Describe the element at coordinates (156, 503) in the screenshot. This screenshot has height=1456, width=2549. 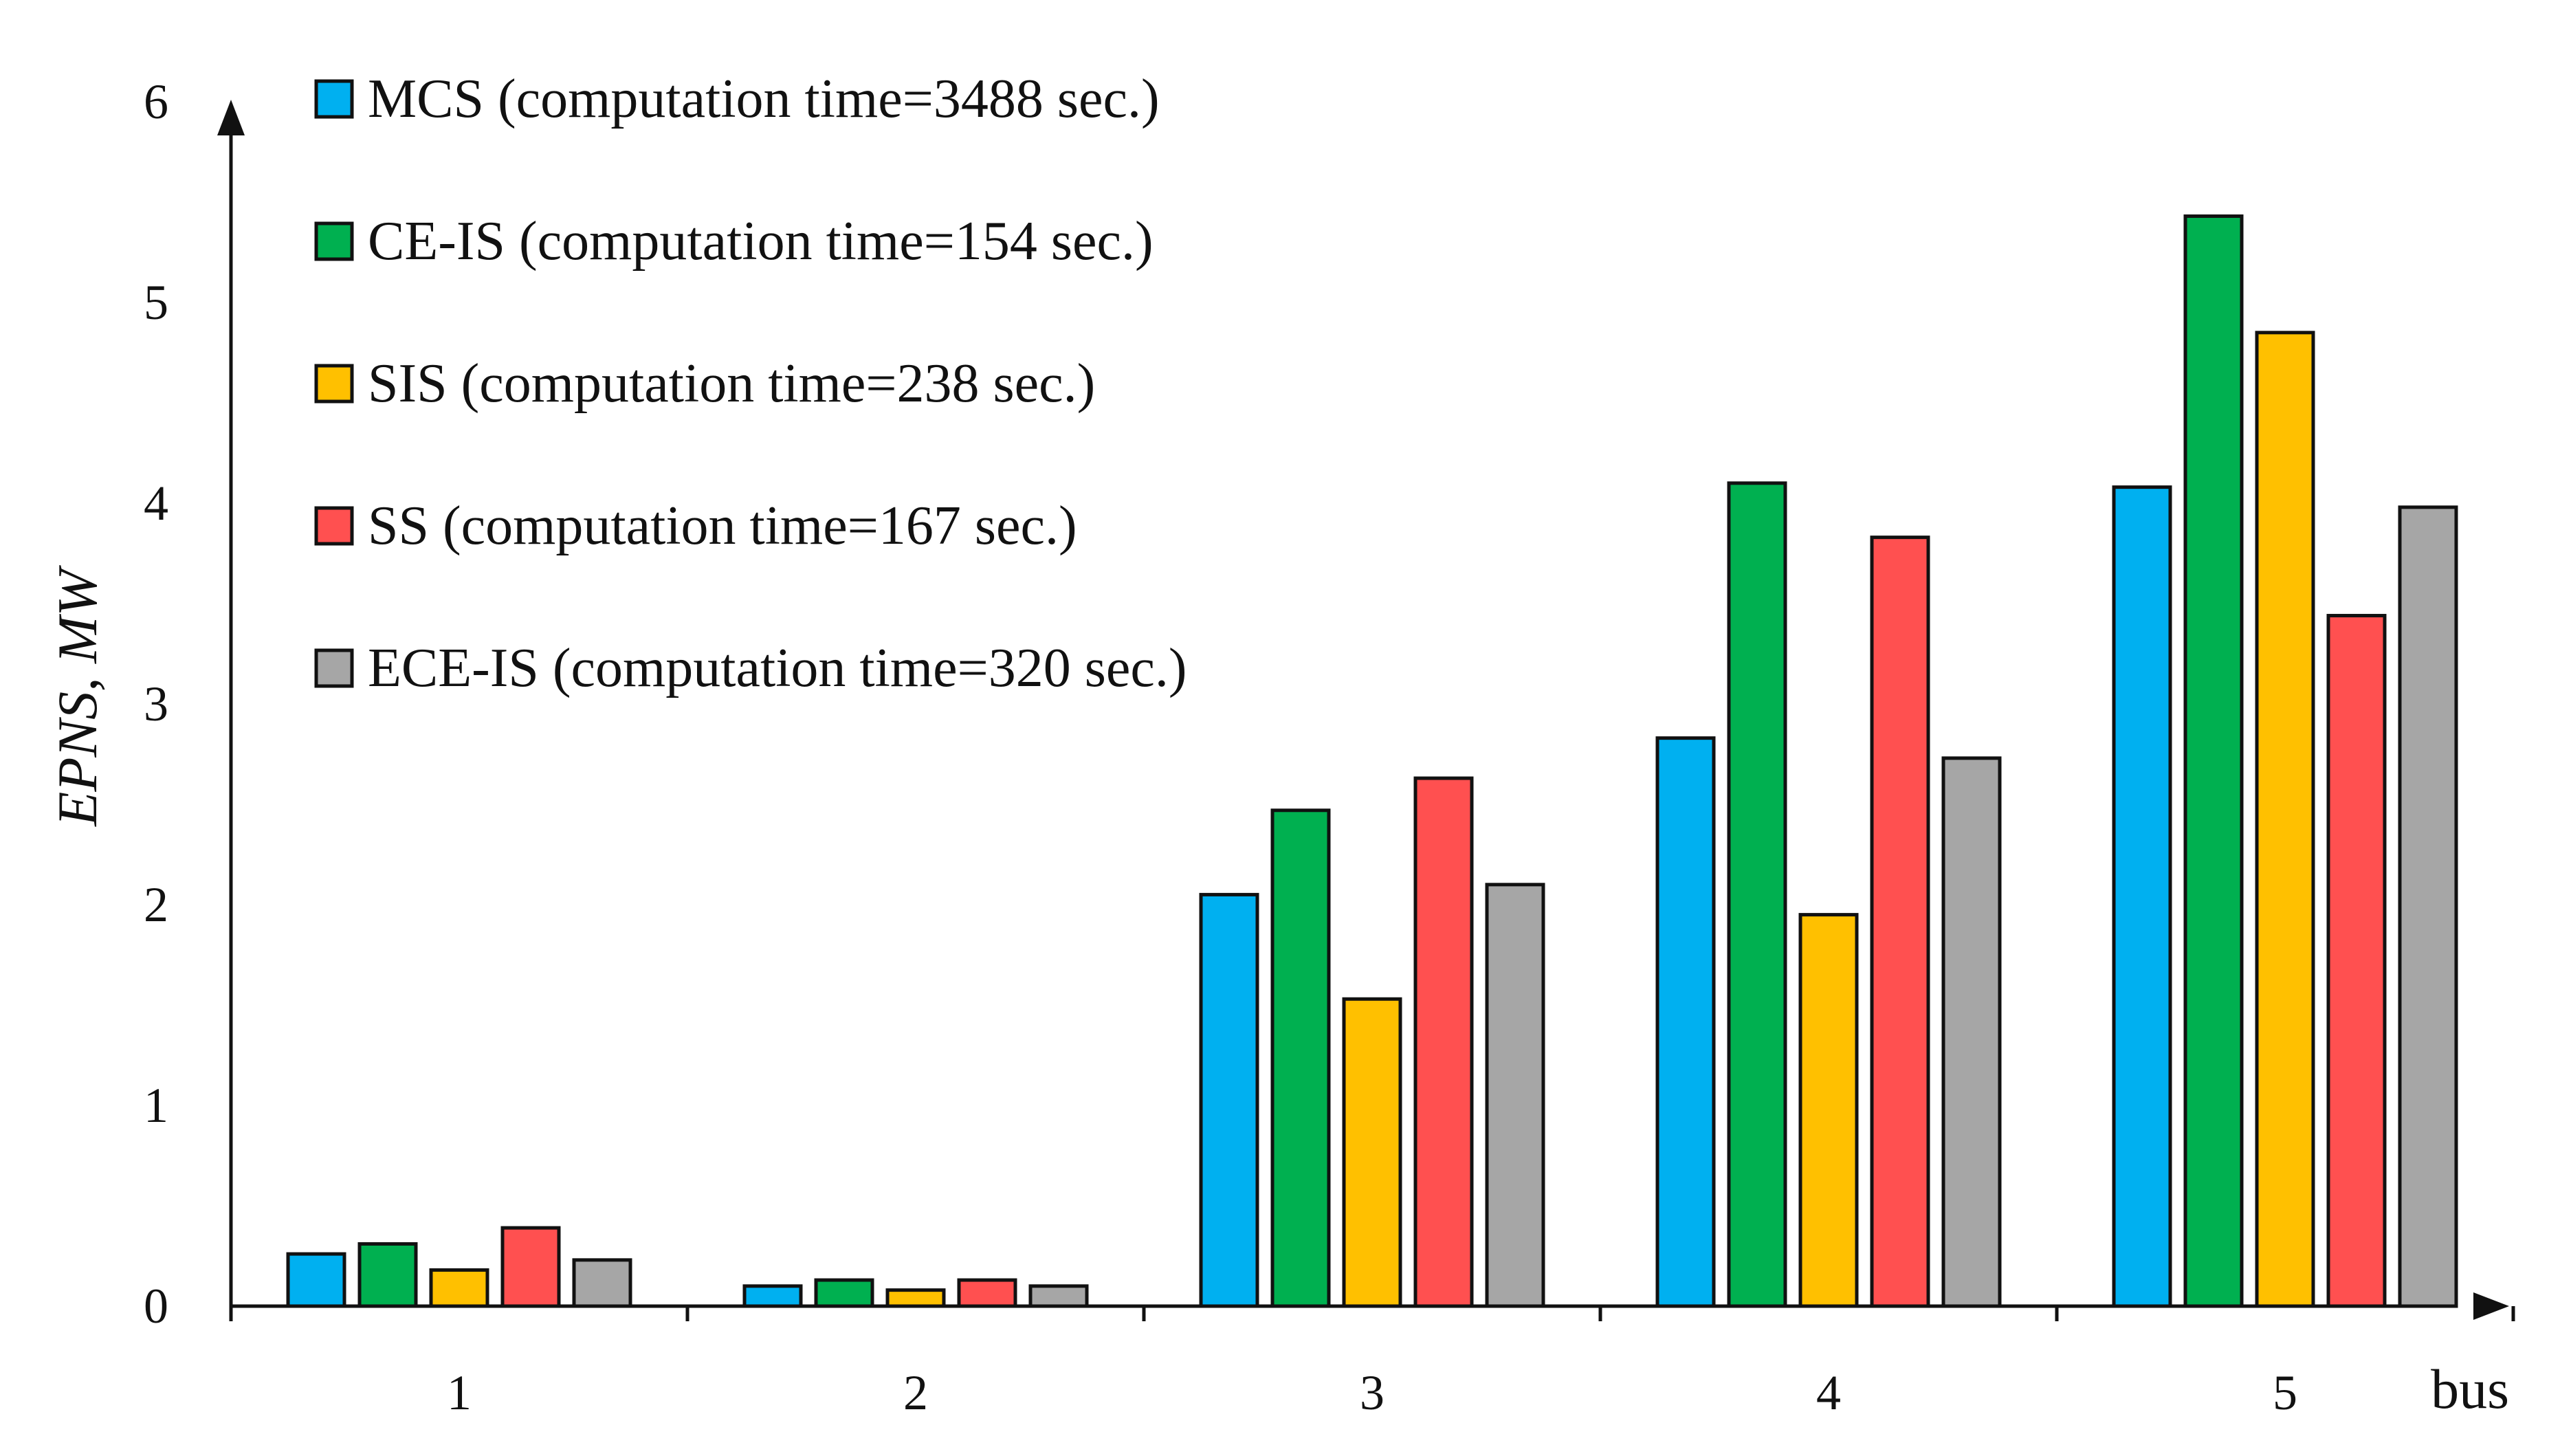
I see `y-tick-label: 4` at that location.